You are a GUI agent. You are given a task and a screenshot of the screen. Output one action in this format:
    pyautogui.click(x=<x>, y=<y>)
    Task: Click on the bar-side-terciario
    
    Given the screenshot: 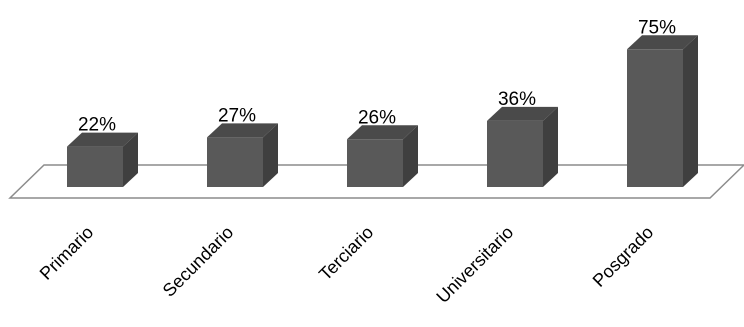 What is the action you would take?
    pyautogui.click(x=410, y=156)
    